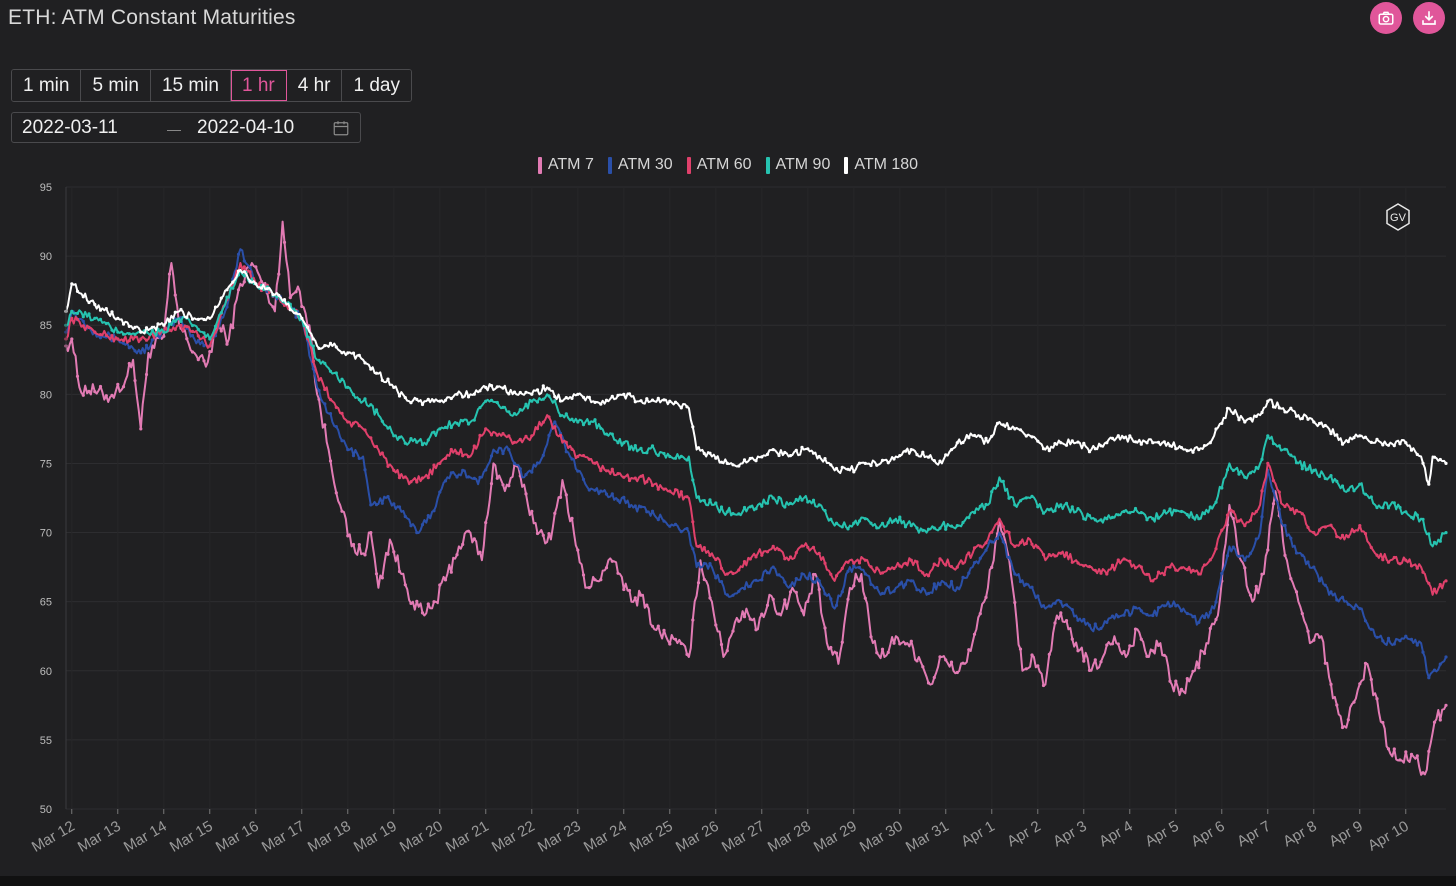 Image resolution: width=1456 pixels, height=886 pixels. Describe the element at coordinates (724, 164) in the screenshot. I see `legend-label-atm60: ATM 60` at that location.